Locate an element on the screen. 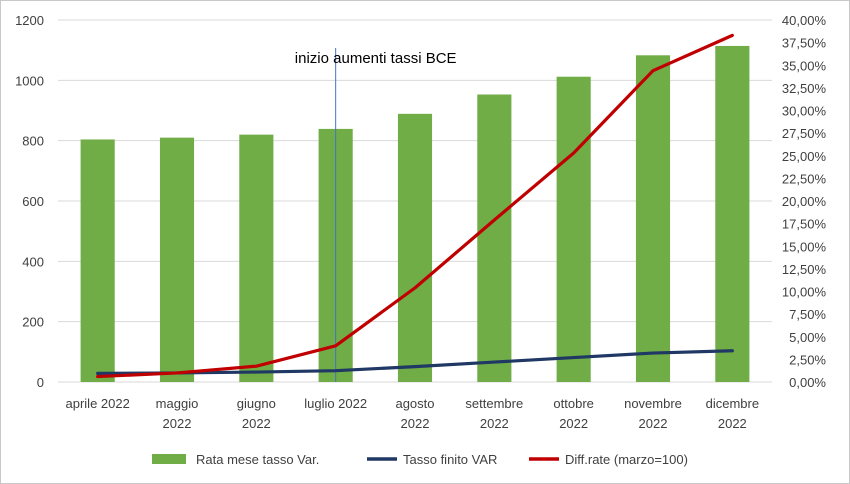  x-tick-label: giugno is located at coordinates (256, 403).